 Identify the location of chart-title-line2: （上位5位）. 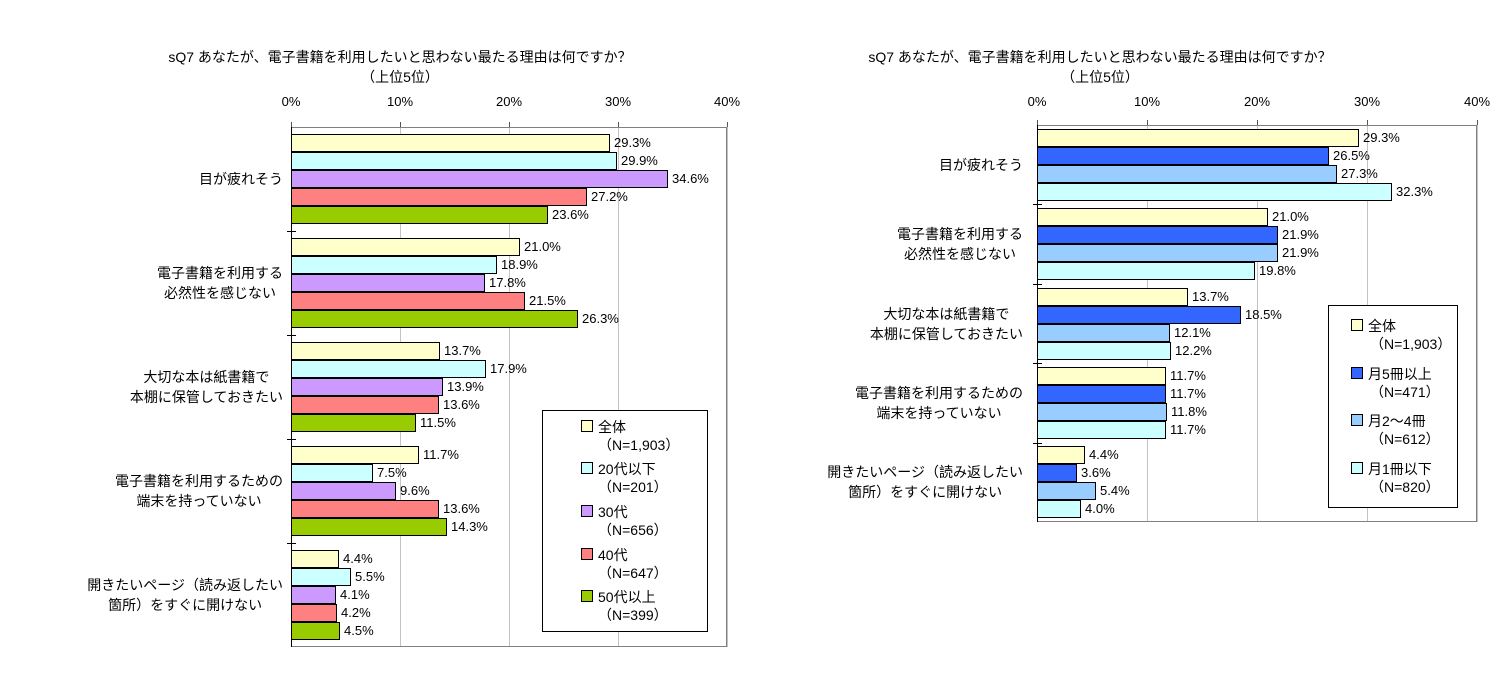
(1100, 77).